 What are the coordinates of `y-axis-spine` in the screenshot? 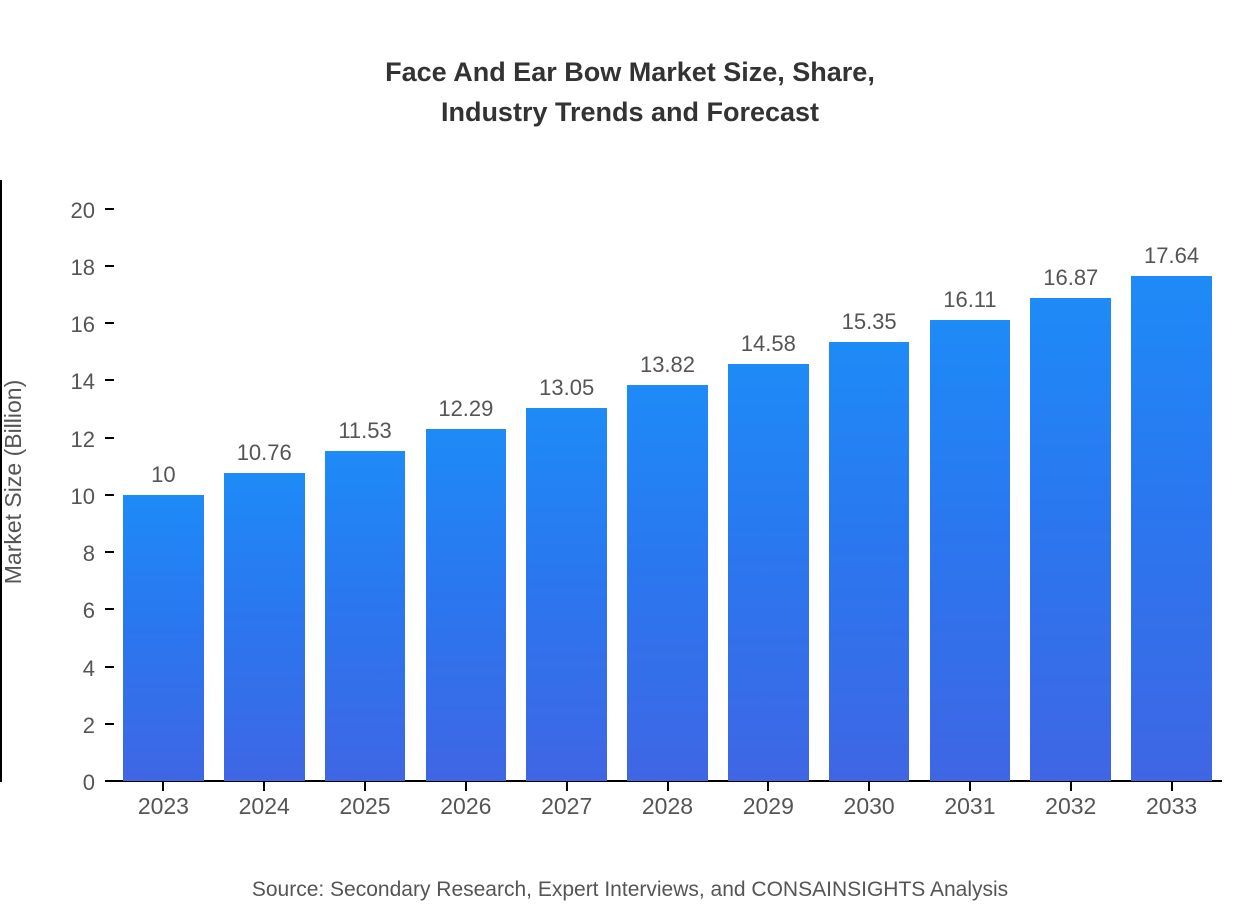 It's located at (1, 481).